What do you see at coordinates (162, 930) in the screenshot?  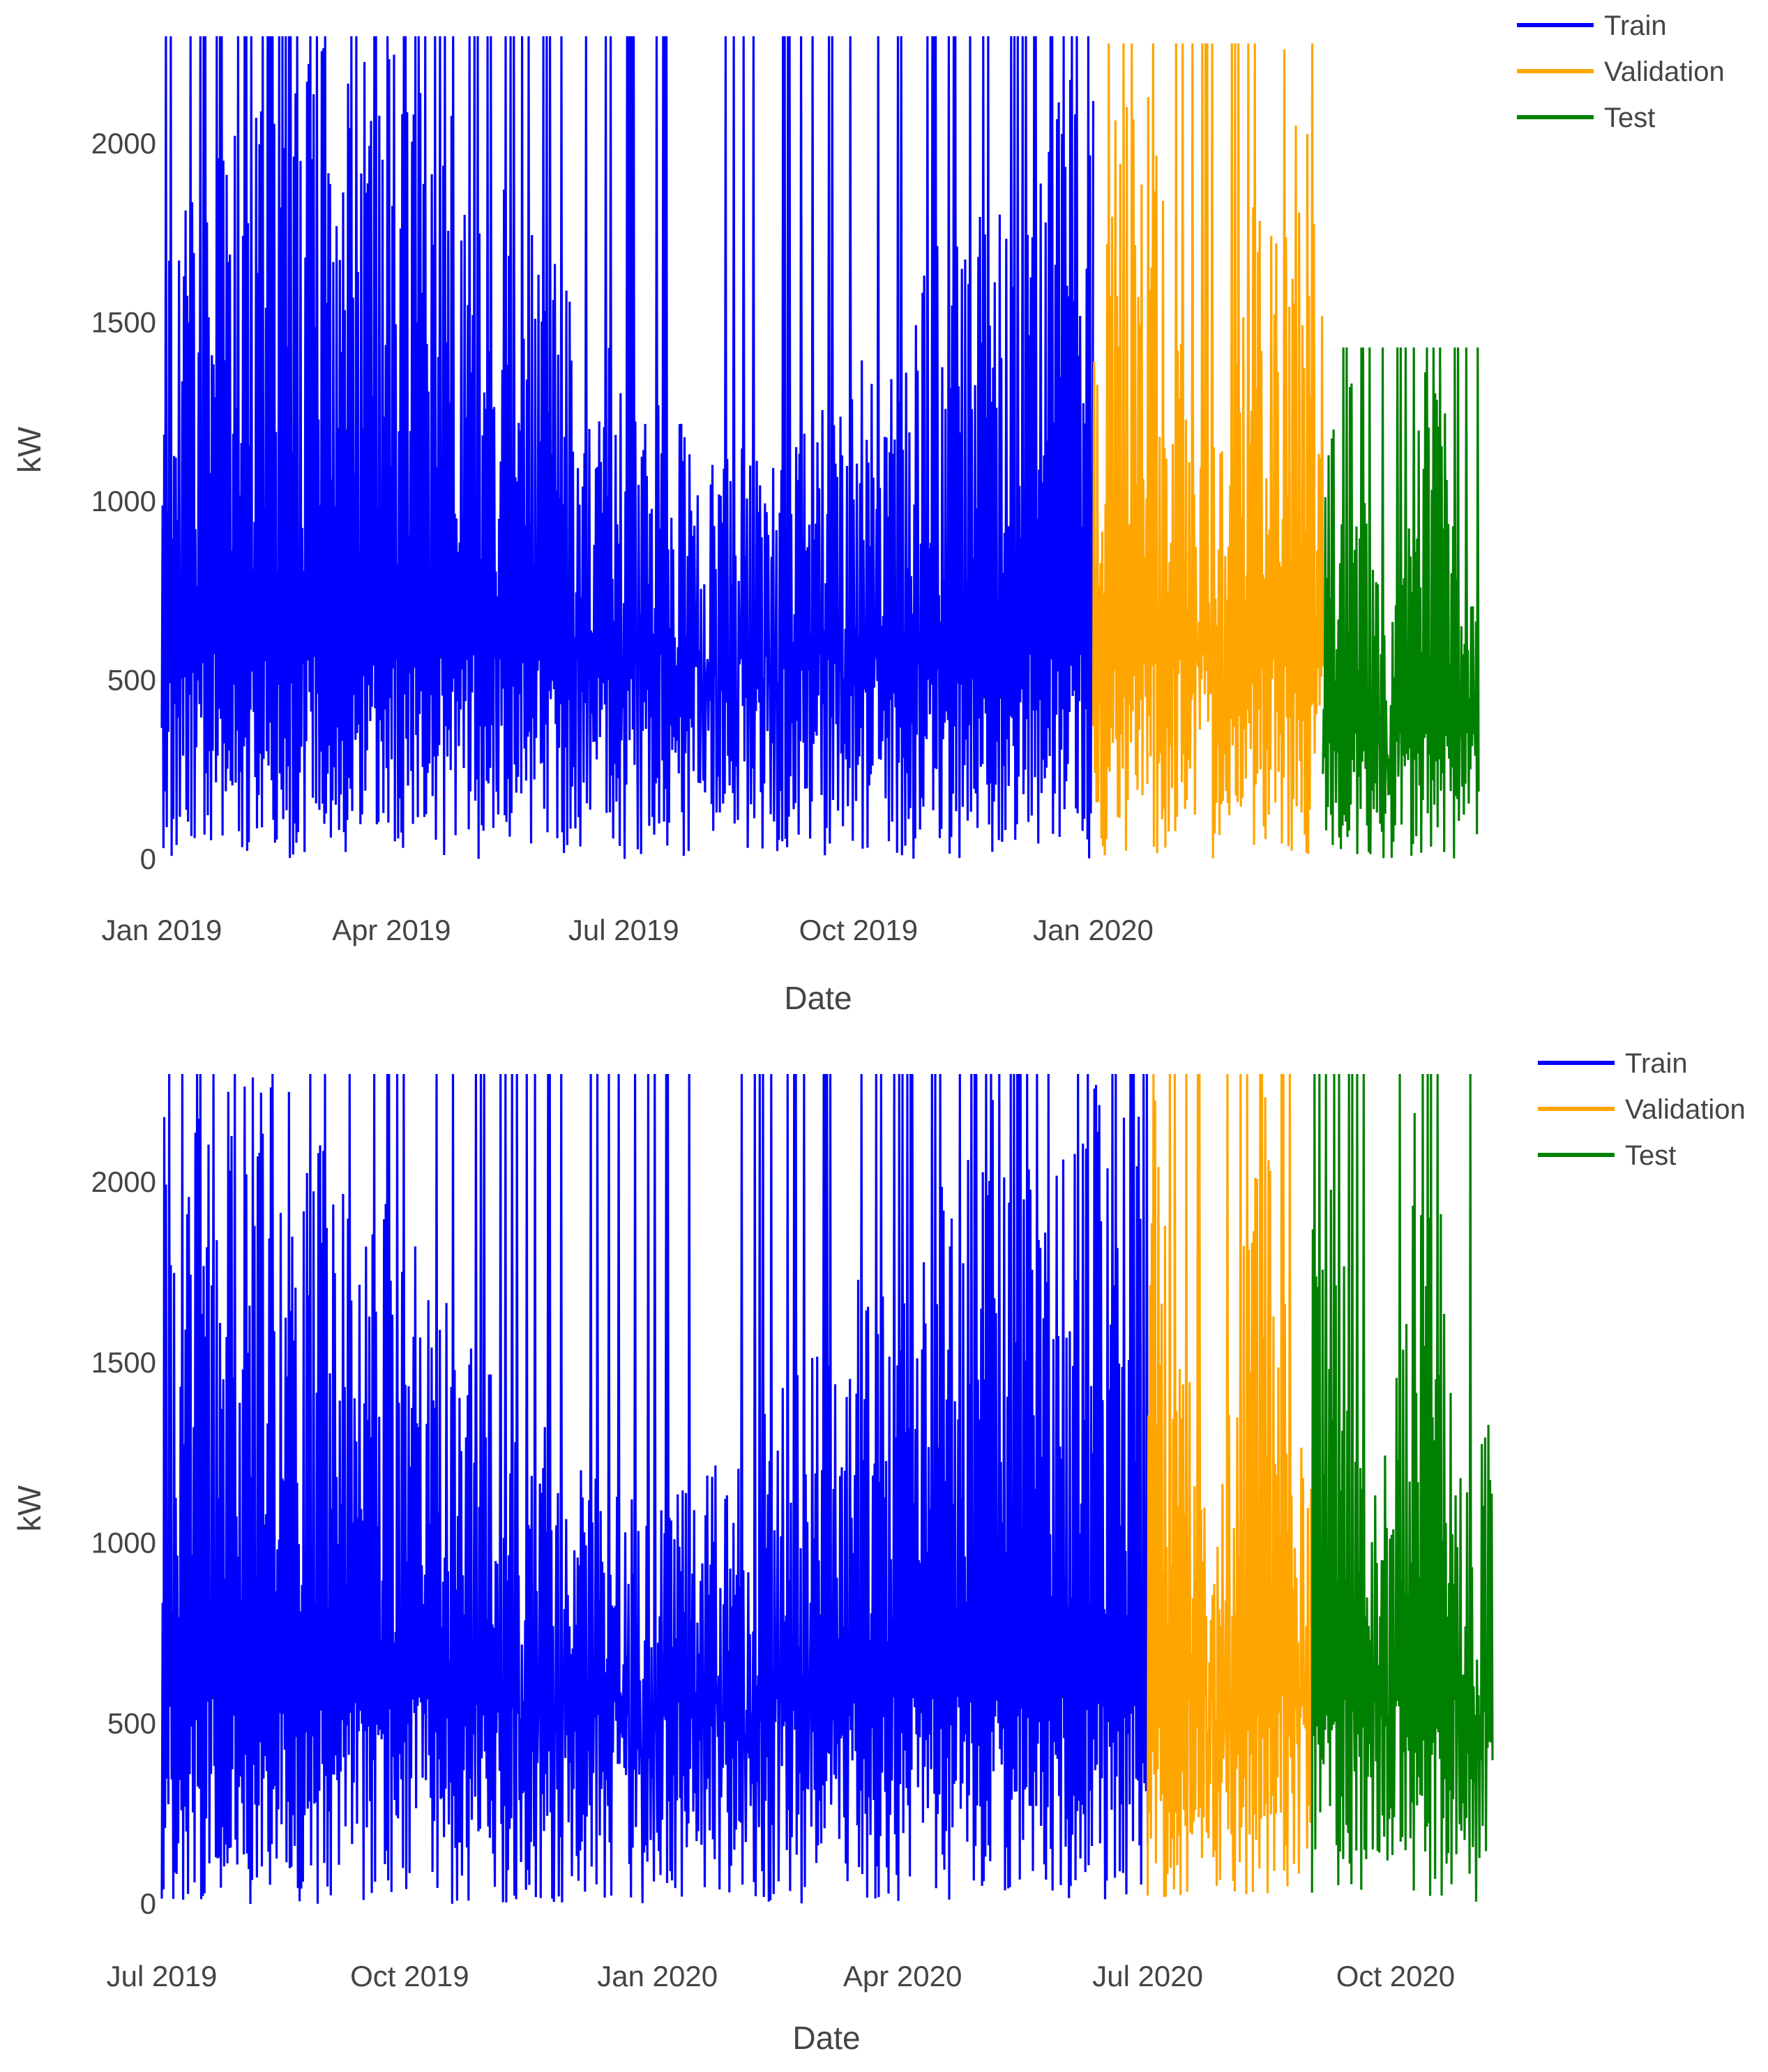 I see `x-tick-label: Jan 2019` at bounding box center [162, 930].